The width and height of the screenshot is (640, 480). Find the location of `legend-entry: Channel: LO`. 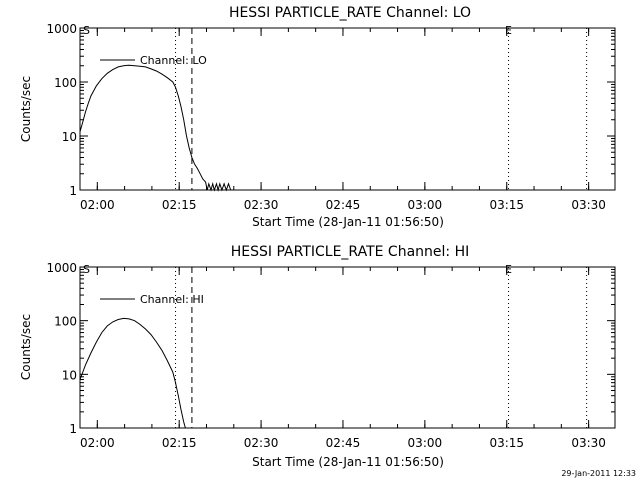

legend-entry: Channel: LO is located at coordinates (173, 60).